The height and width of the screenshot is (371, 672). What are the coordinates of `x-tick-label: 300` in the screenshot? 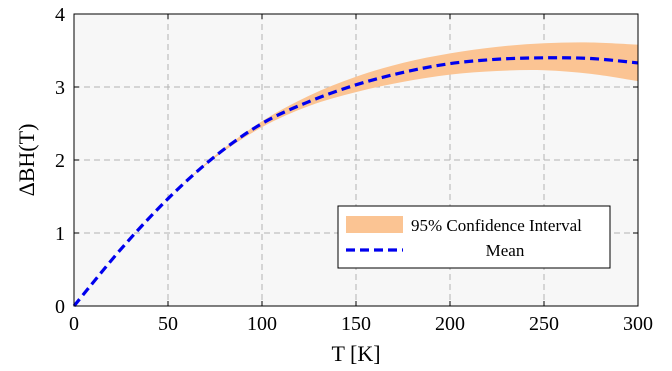 It's located at (638, 324).